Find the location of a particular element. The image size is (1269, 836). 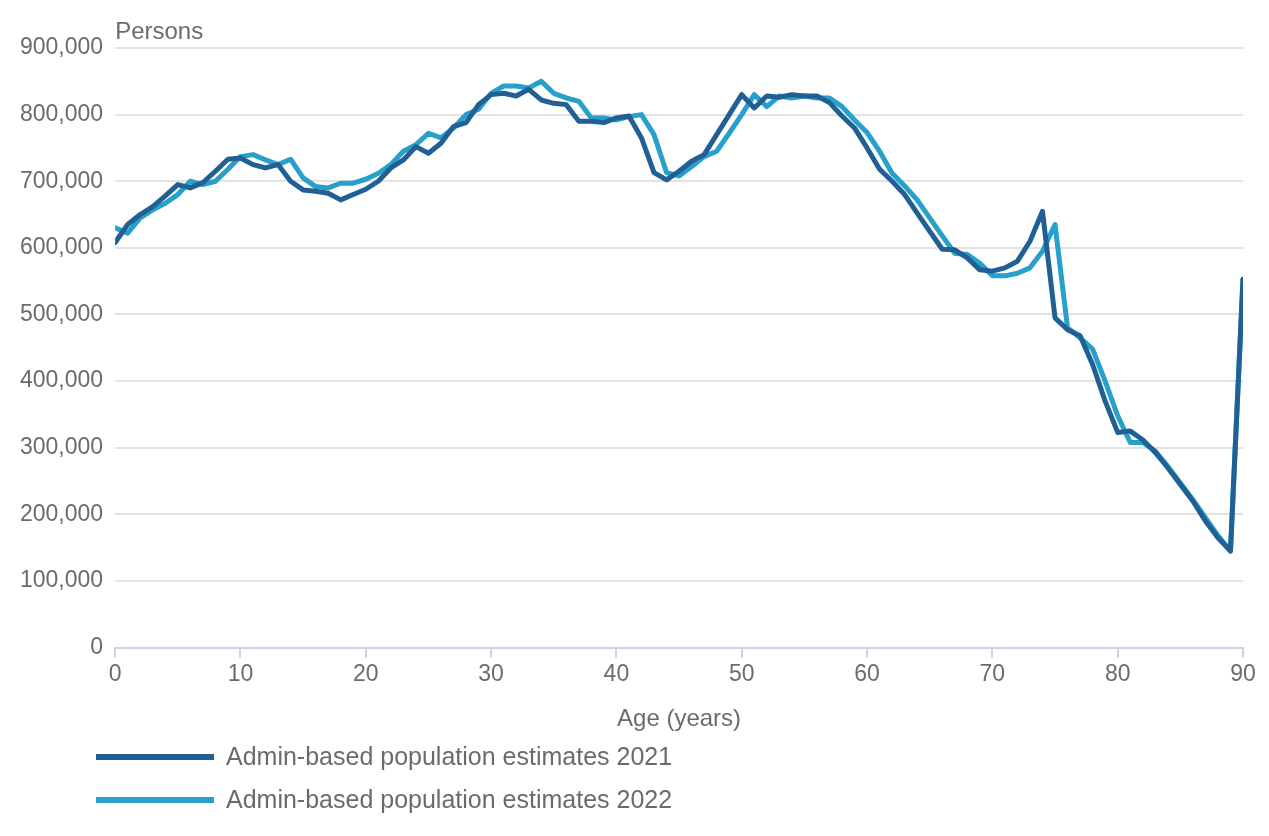

y-axis-title: Persons is located at coordinates (159, 30).